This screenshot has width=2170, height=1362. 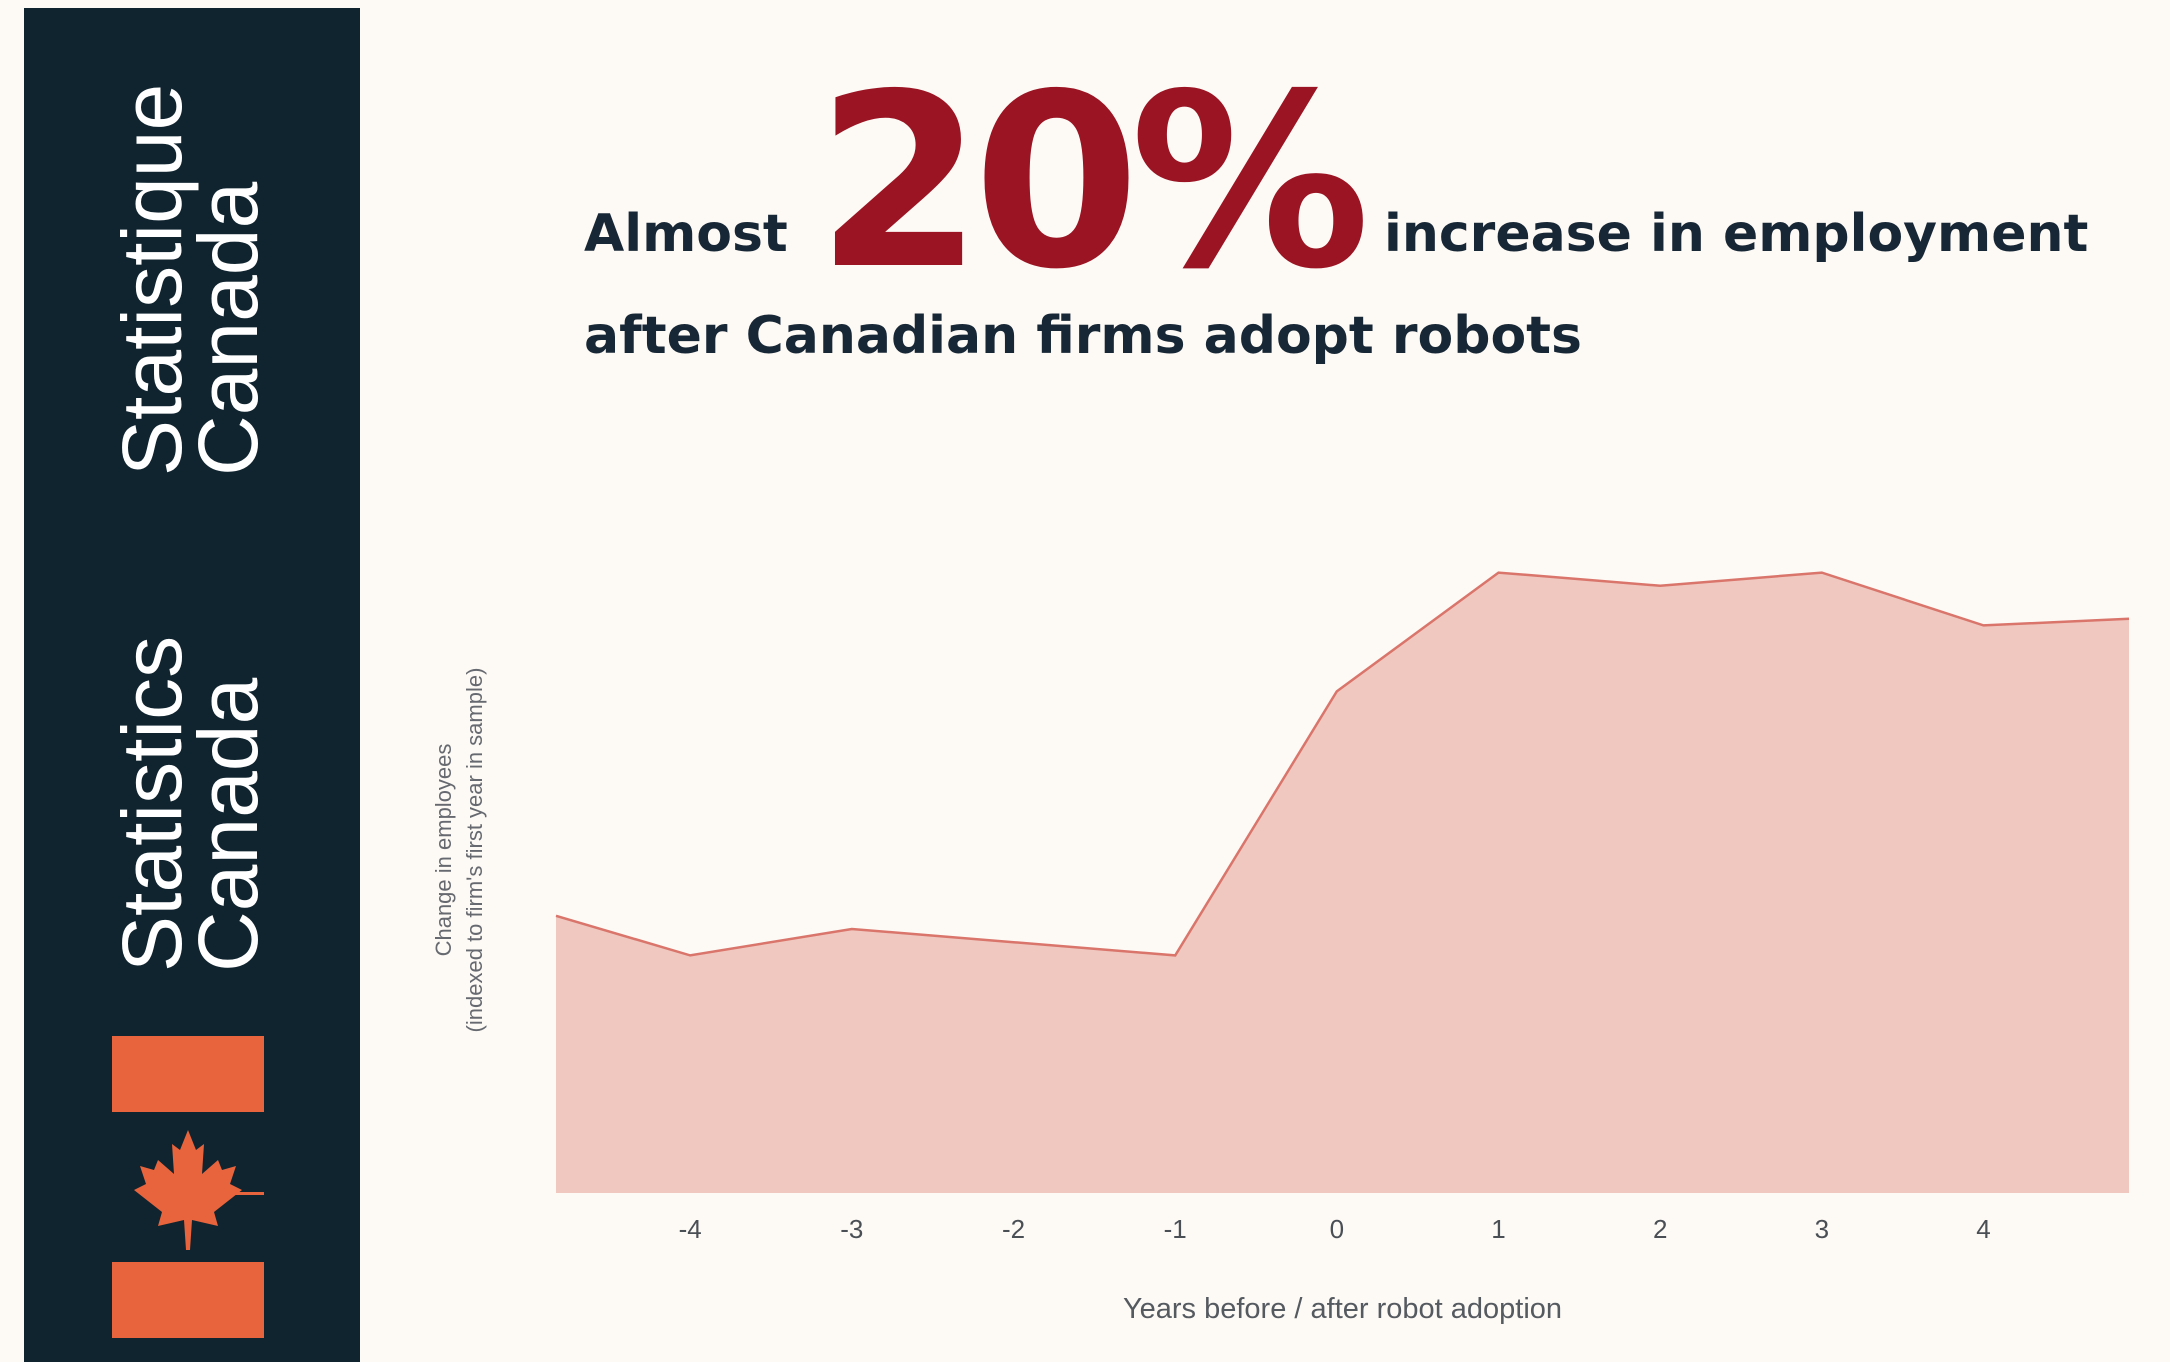 What do you see at coordinates (1983, 1229) in the screenshot?
I see `x-tick-label: 4` at bounding box center [1983, 1229].